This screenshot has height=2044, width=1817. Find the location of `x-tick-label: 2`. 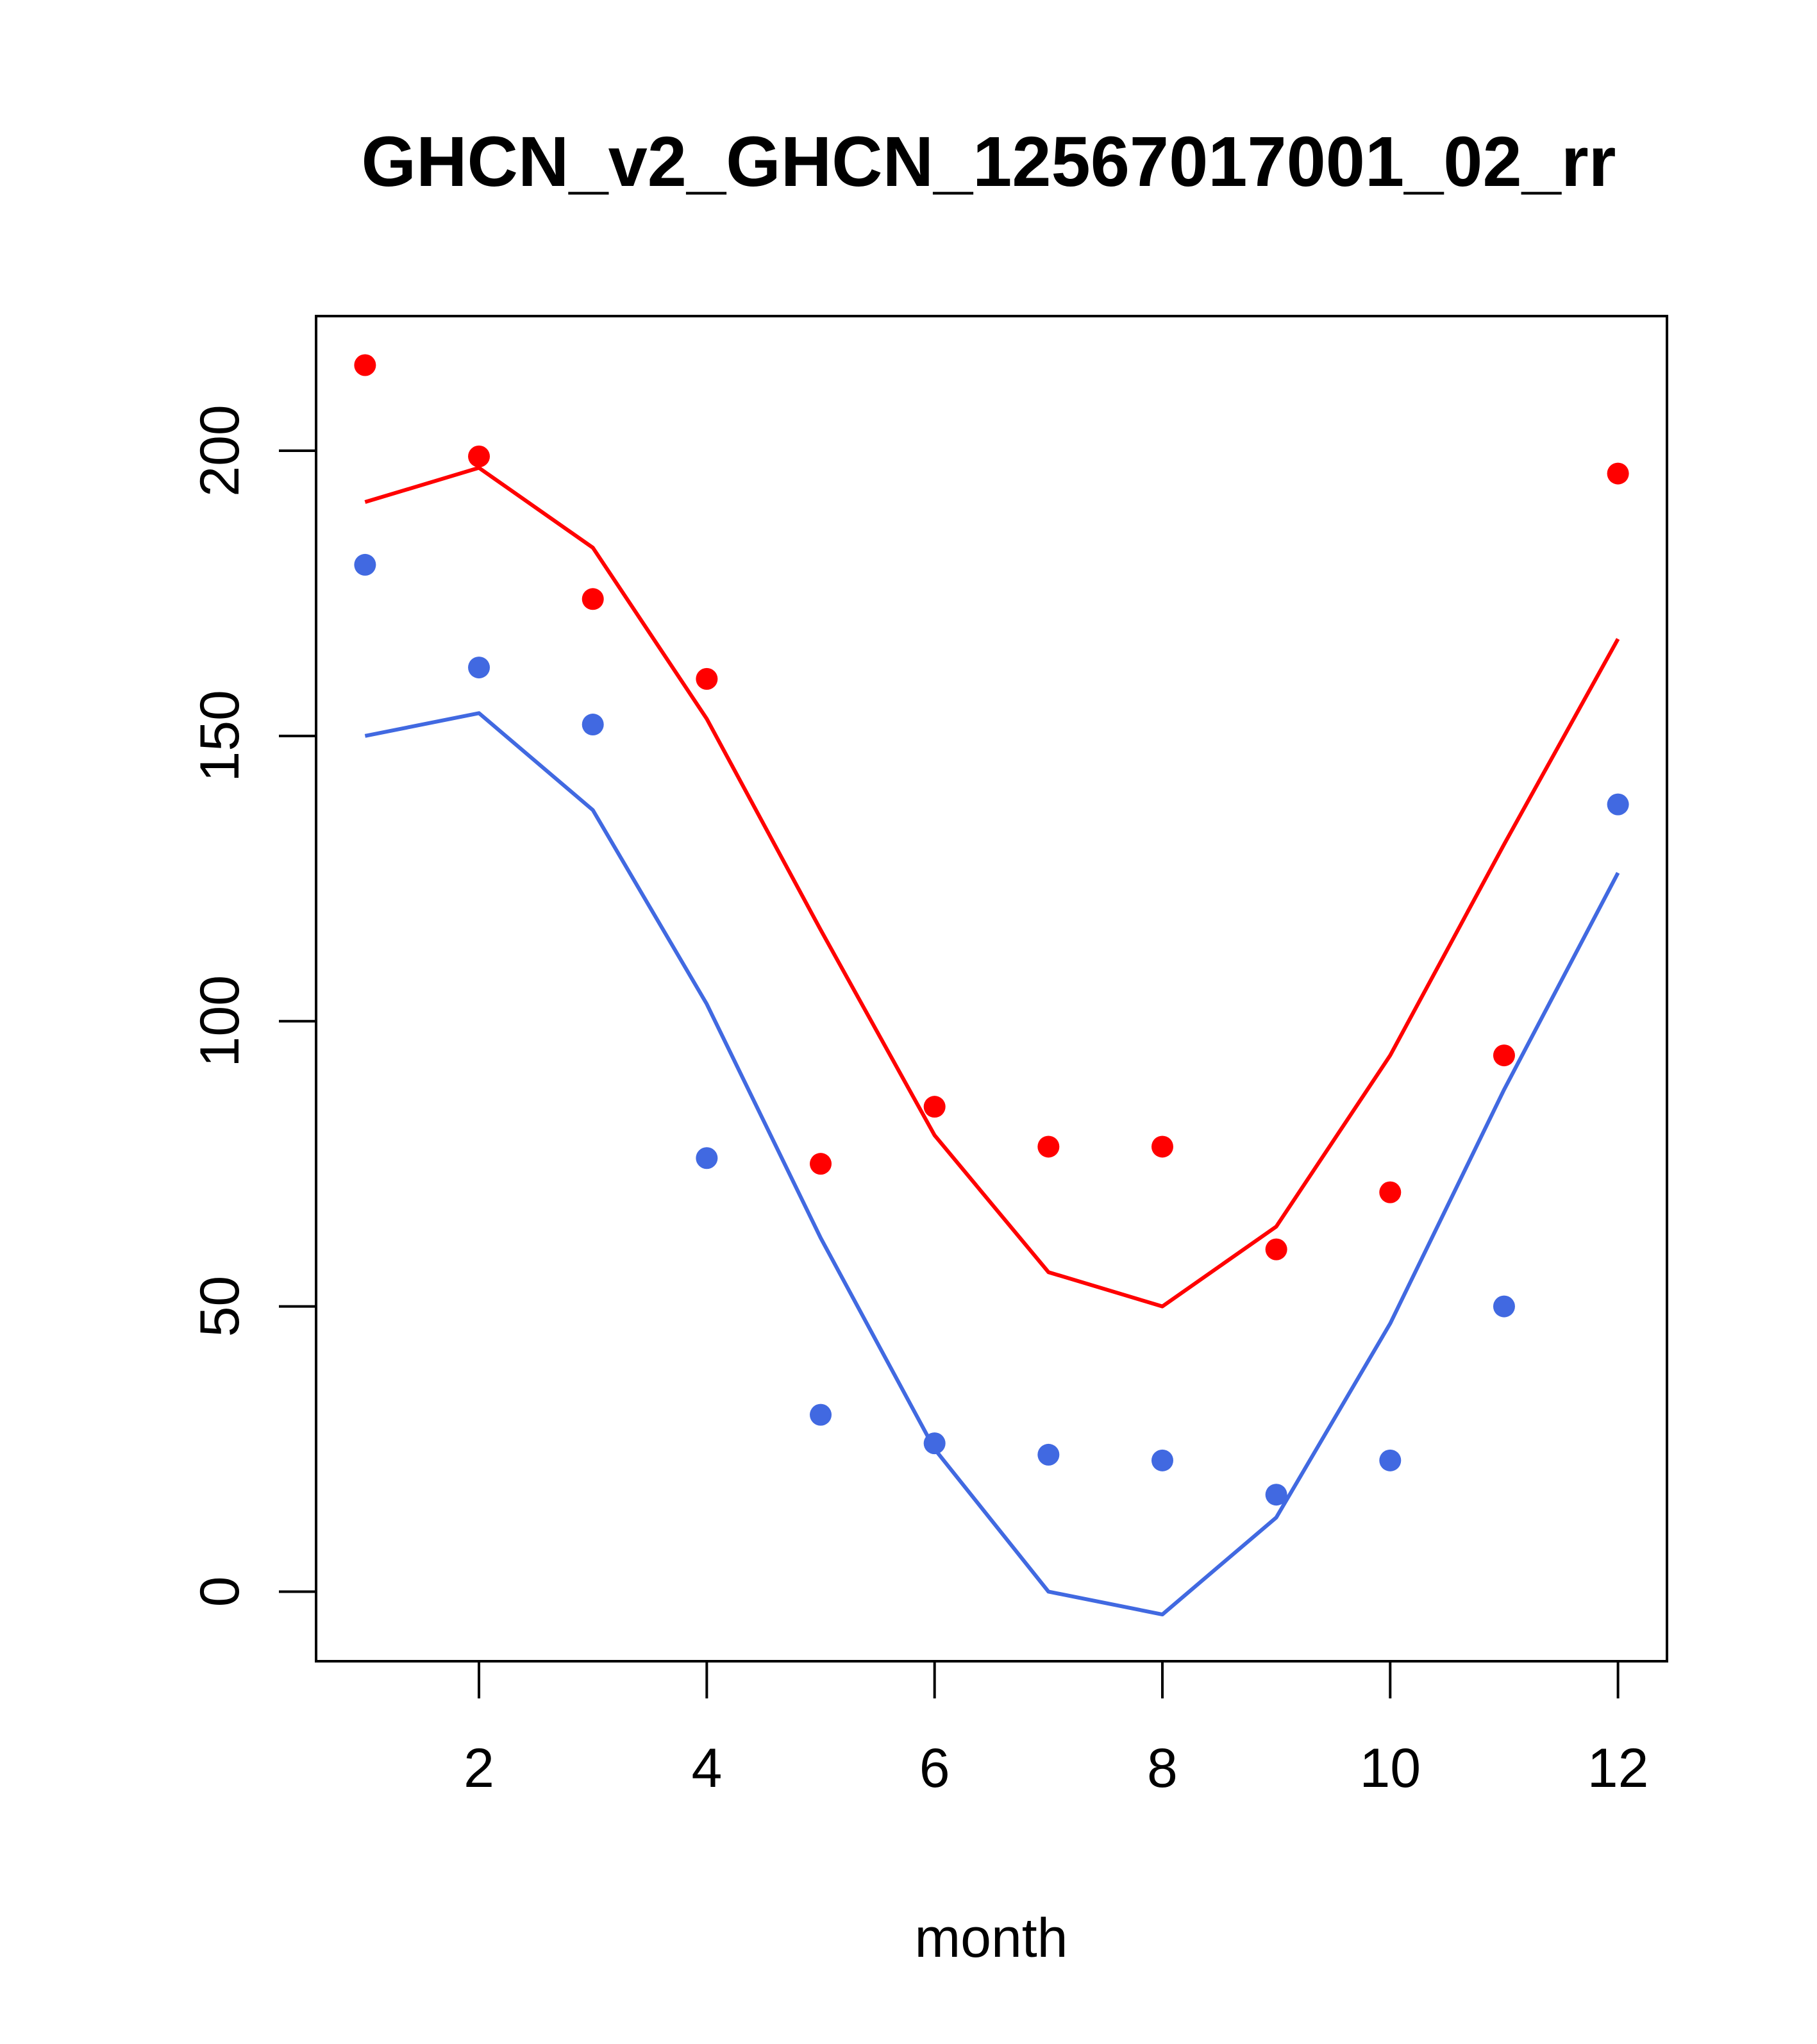

x-tick-label: 2 is located at coordinates (479, 1768).